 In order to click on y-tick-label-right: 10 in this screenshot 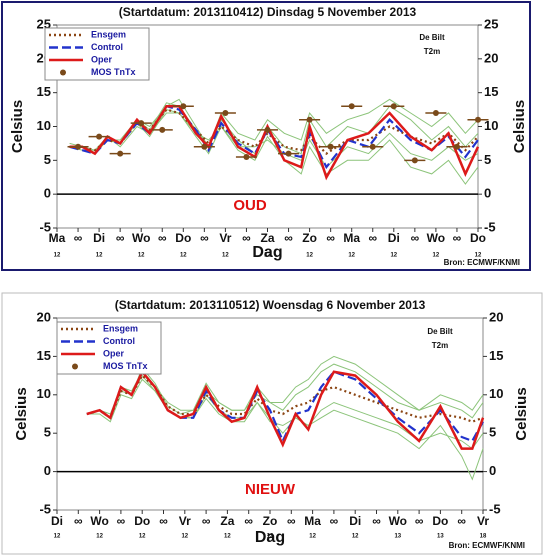, I will do `click(491, 125)`.